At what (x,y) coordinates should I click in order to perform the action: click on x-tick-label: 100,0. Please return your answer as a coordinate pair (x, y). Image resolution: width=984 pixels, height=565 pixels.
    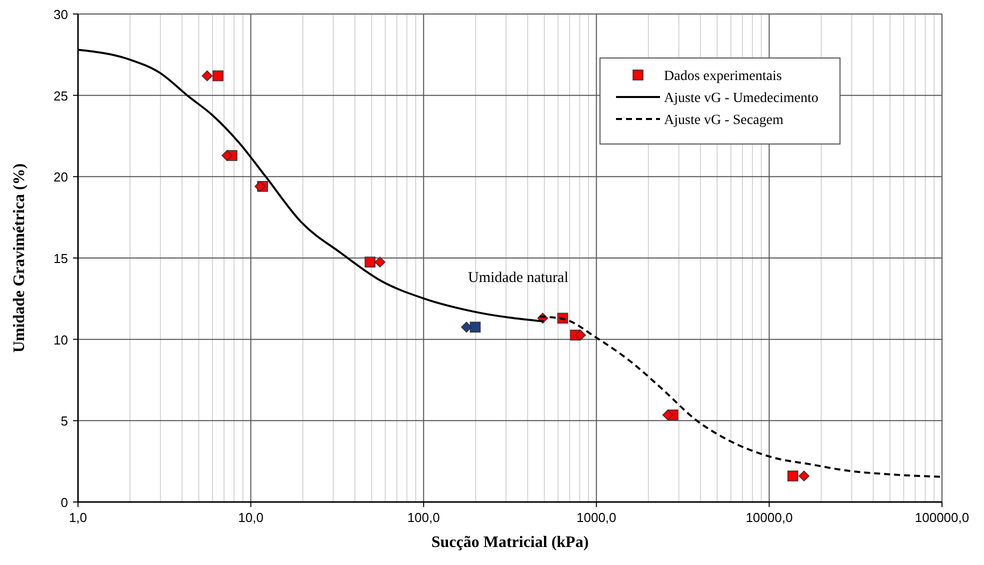
    Looking at the image, I should click on (423, 517).